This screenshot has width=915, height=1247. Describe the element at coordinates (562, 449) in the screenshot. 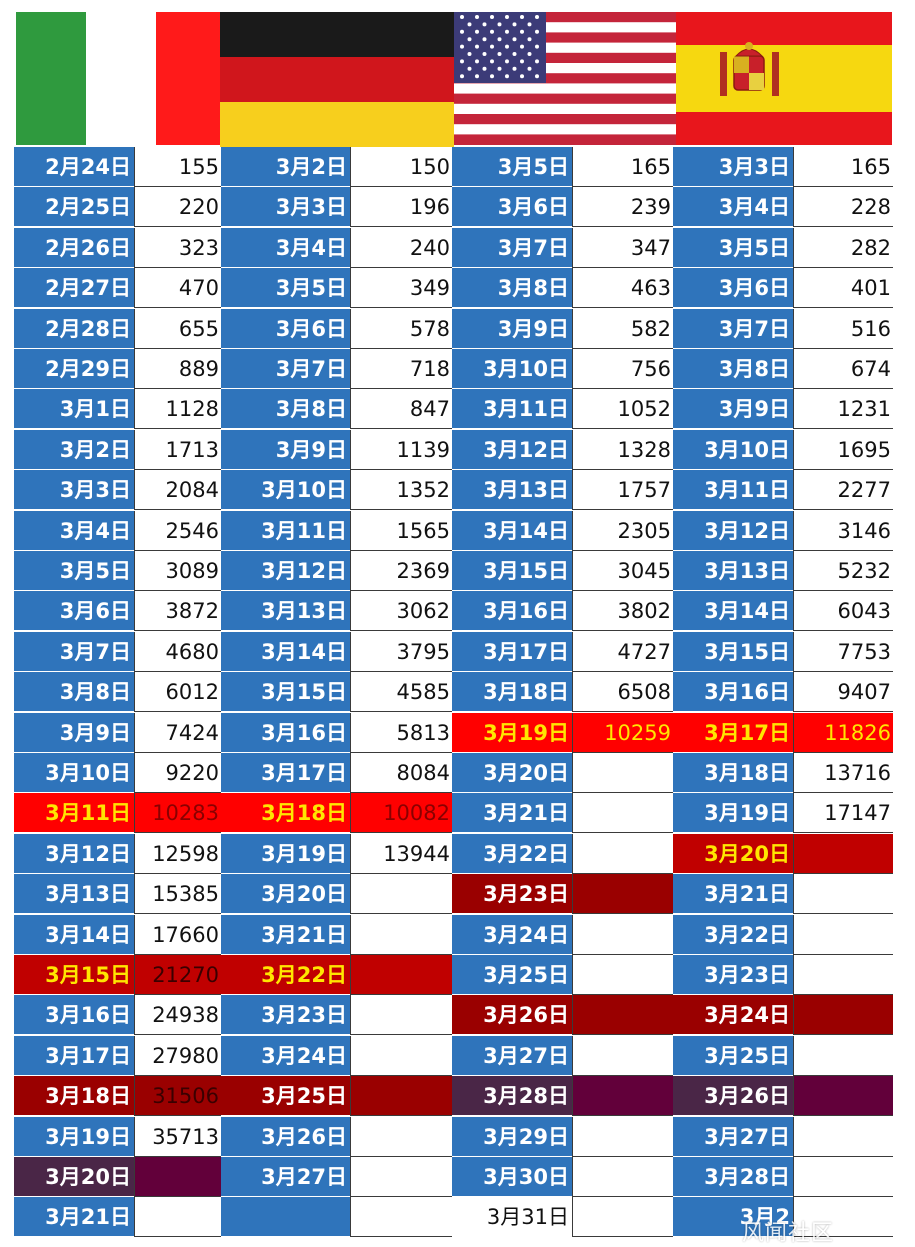

I see `usa-row: 3月12日 1328` at that location.